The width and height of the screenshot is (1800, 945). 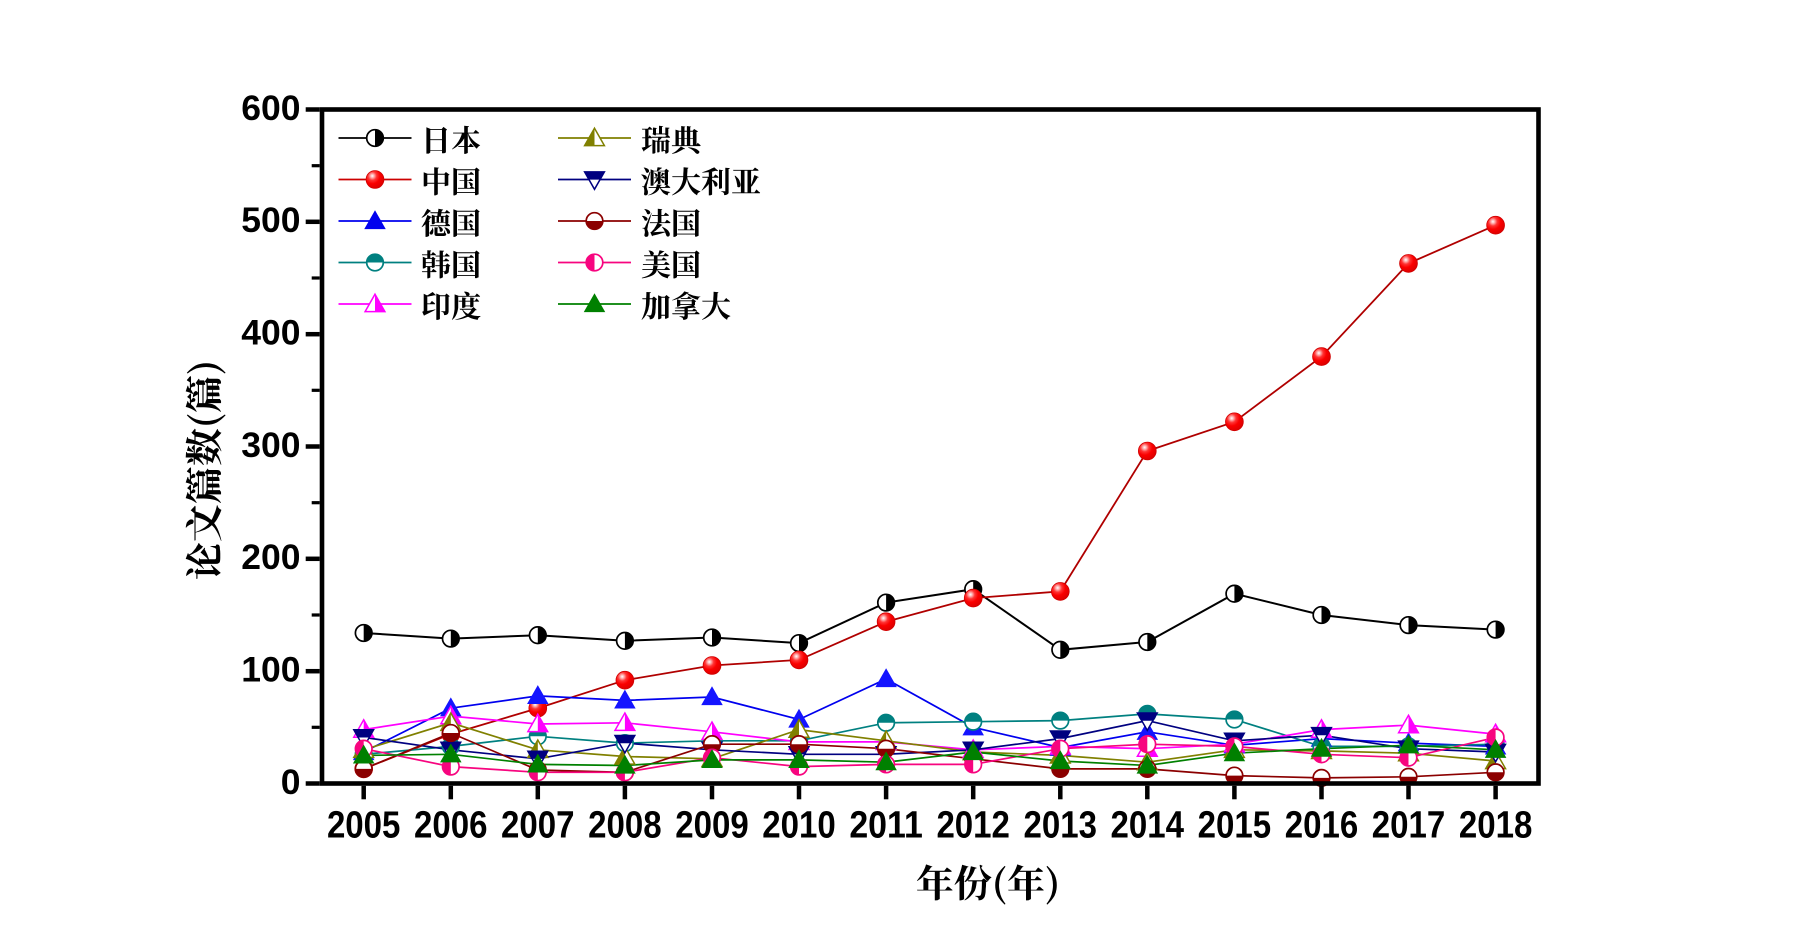 I want to click on svg-text: 0, so click(x=291, y=782).